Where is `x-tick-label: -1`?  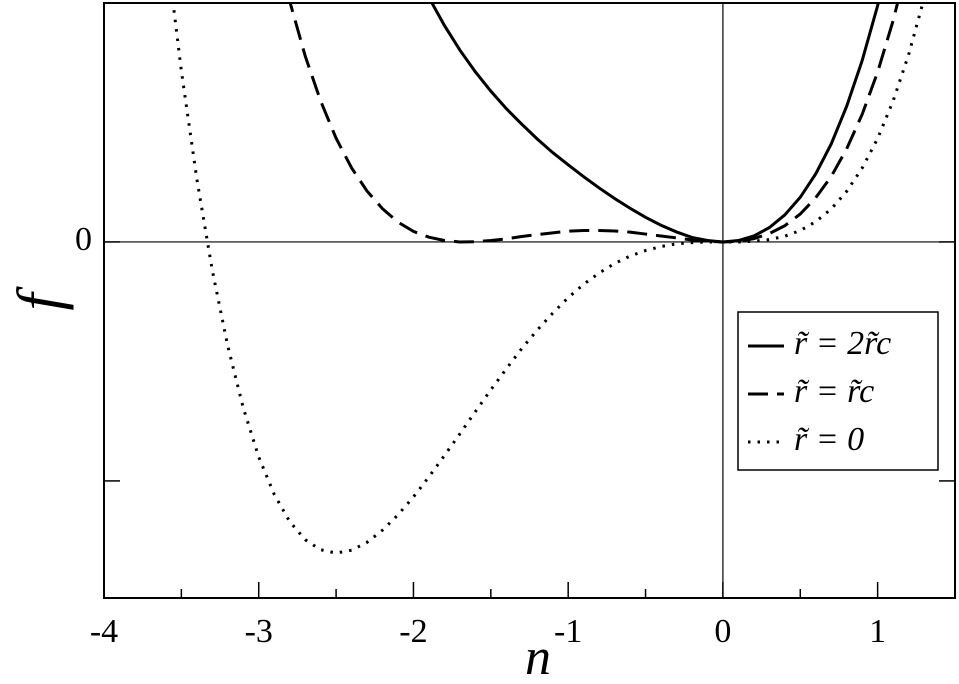
x-tick-label: -1 is located at coordinates (568, 631).